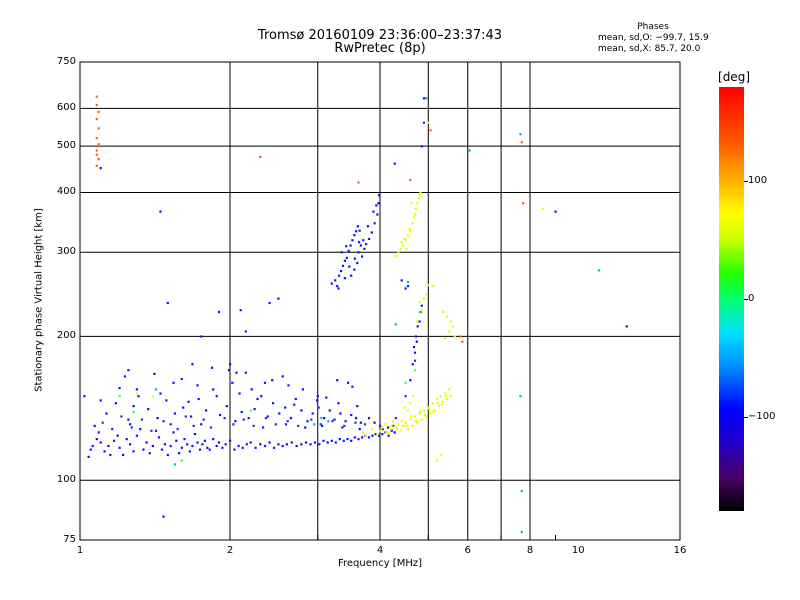 The width and height of the screenshot is (800, 600). What do you see at coordinates (746, 182) in the screenshot?
I see `colorbar-tick` at bounding box center [746, 182].